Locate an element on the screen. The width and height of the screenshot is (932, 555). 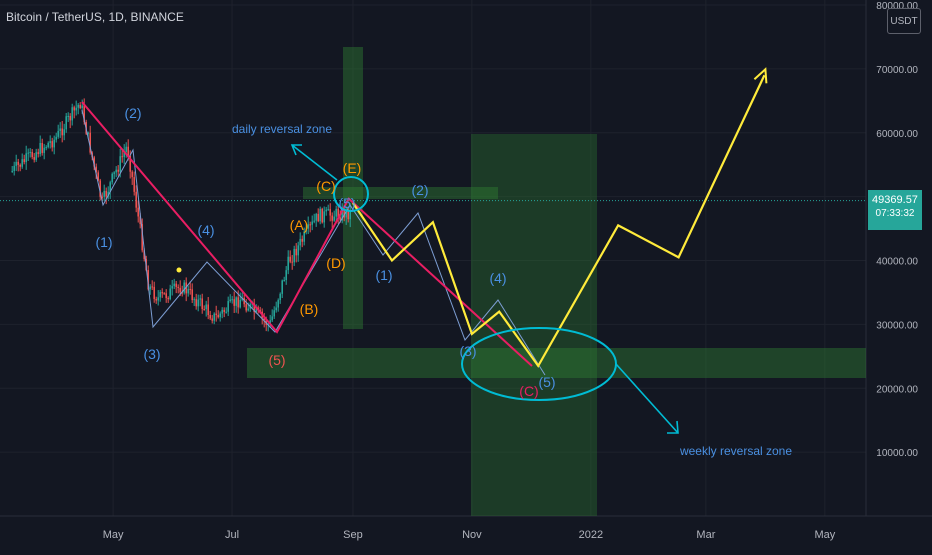
weekly-reversal-zone-label: weekly reversal zone is located at coordinates (735, 451).